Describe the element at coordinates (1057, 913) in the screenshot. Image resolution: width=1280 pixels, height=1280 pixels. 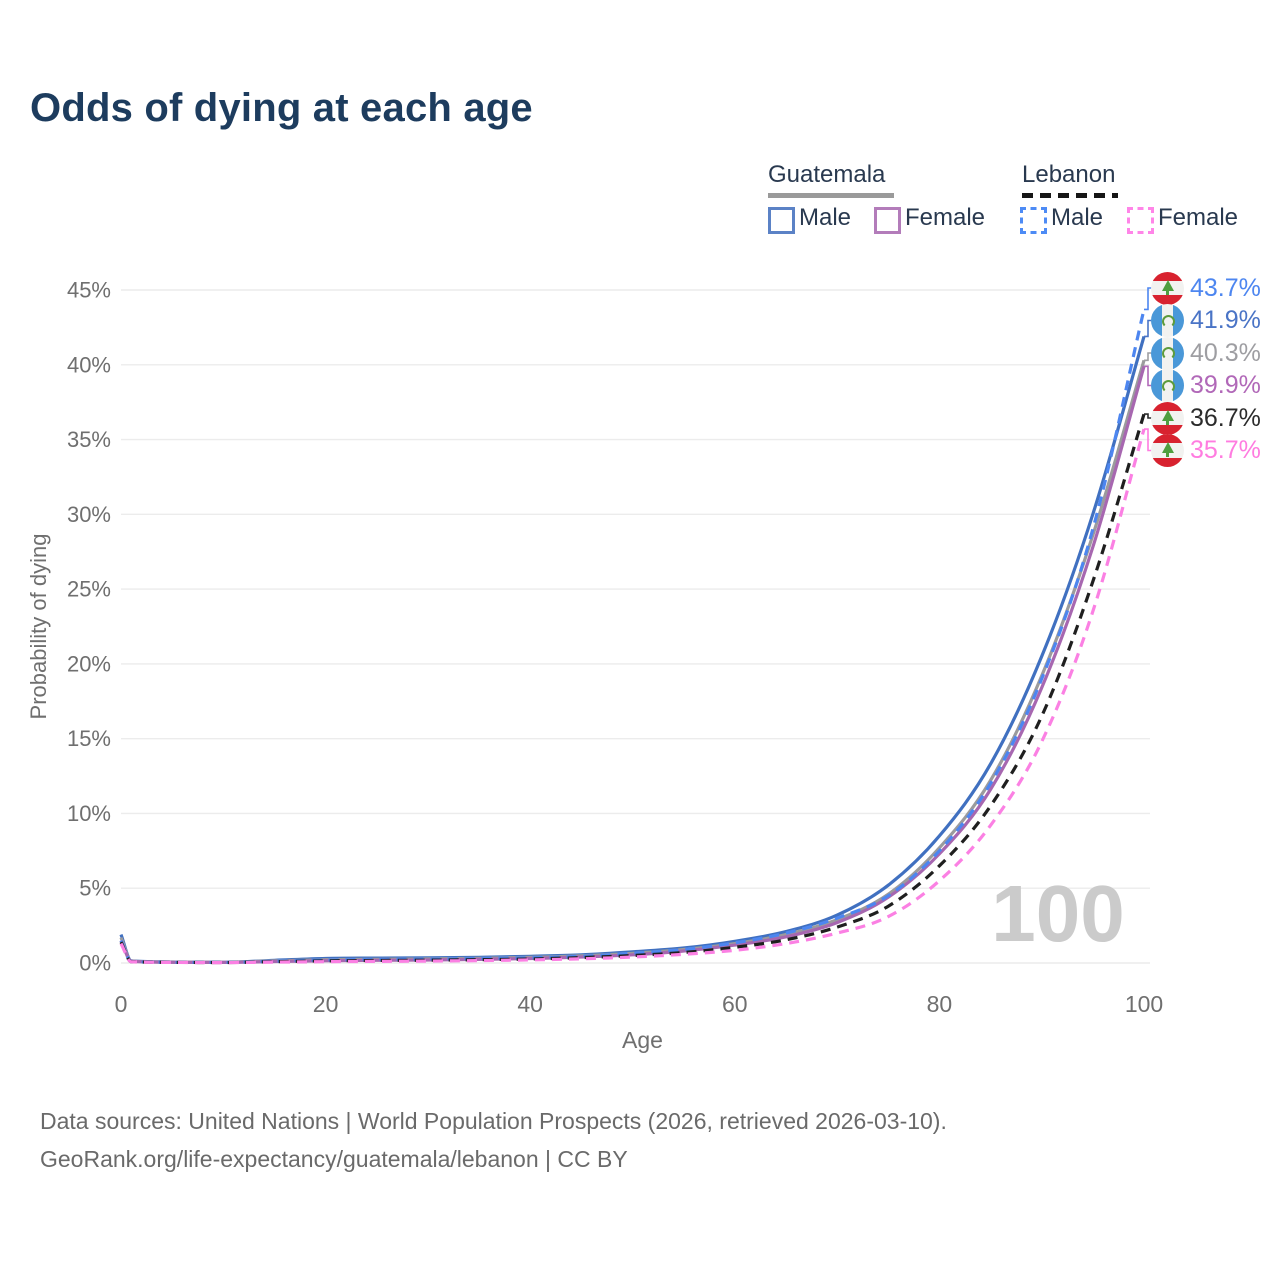
I see `age-watermark: 100` at that location.